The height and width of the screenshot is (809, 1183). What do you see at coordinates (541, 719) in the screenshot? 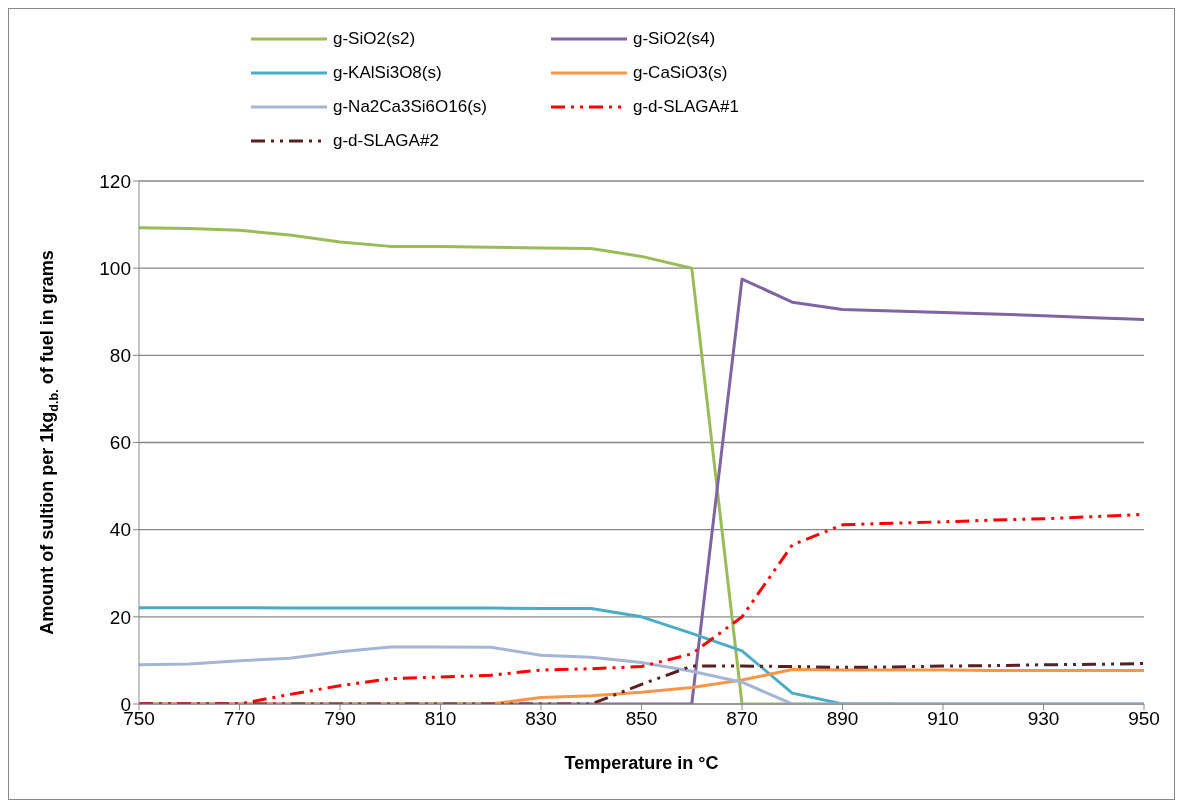
I see `x-tick-label: 830` at bounding box center [541, 719].